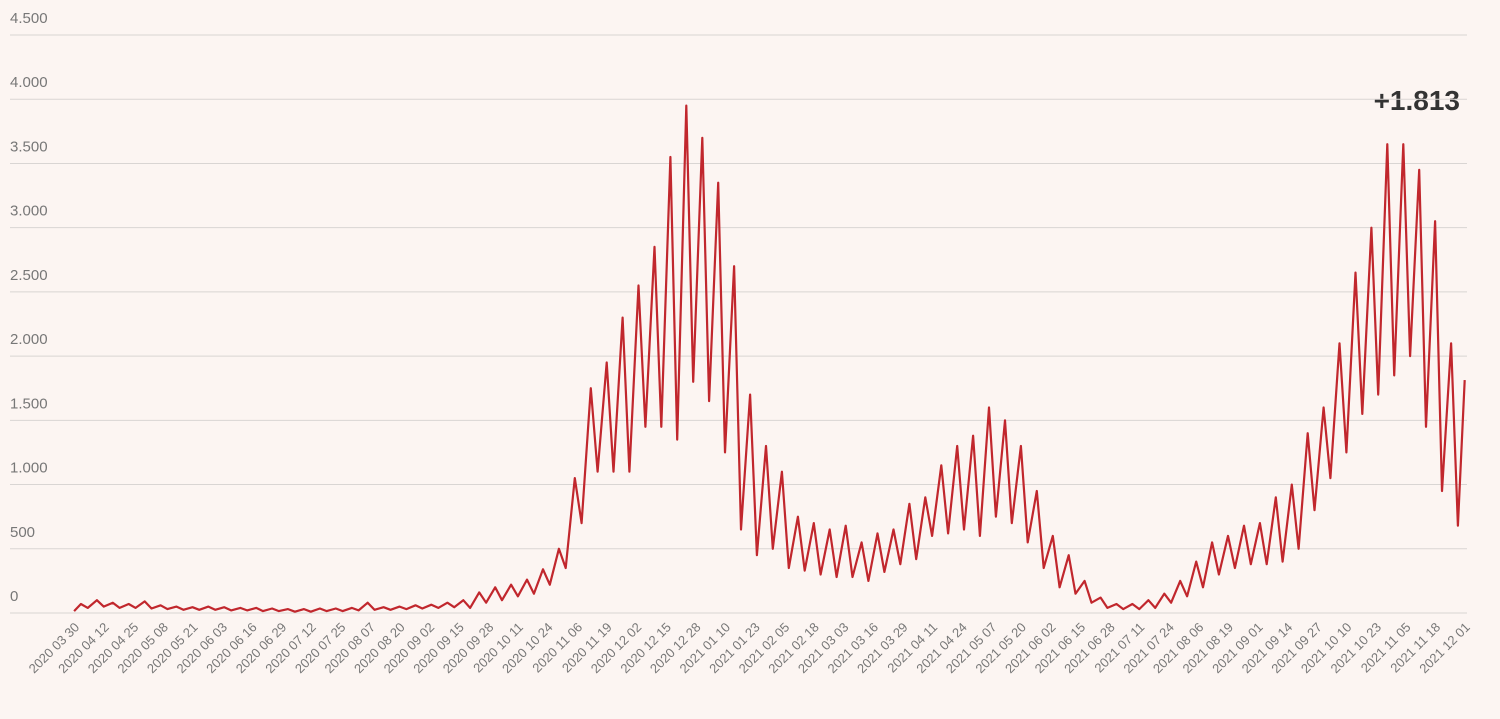 The width and height of the screenshot is (1500, 719). I want to click on y-tick-label: 1.500, so click(29, 403).